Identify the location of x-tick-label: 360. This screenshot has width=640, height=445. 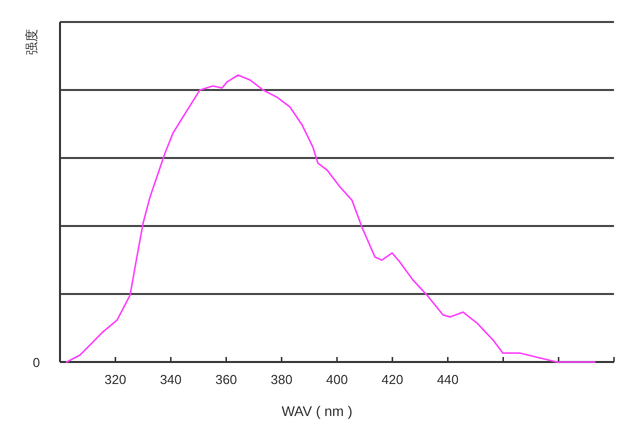
(226, 379).